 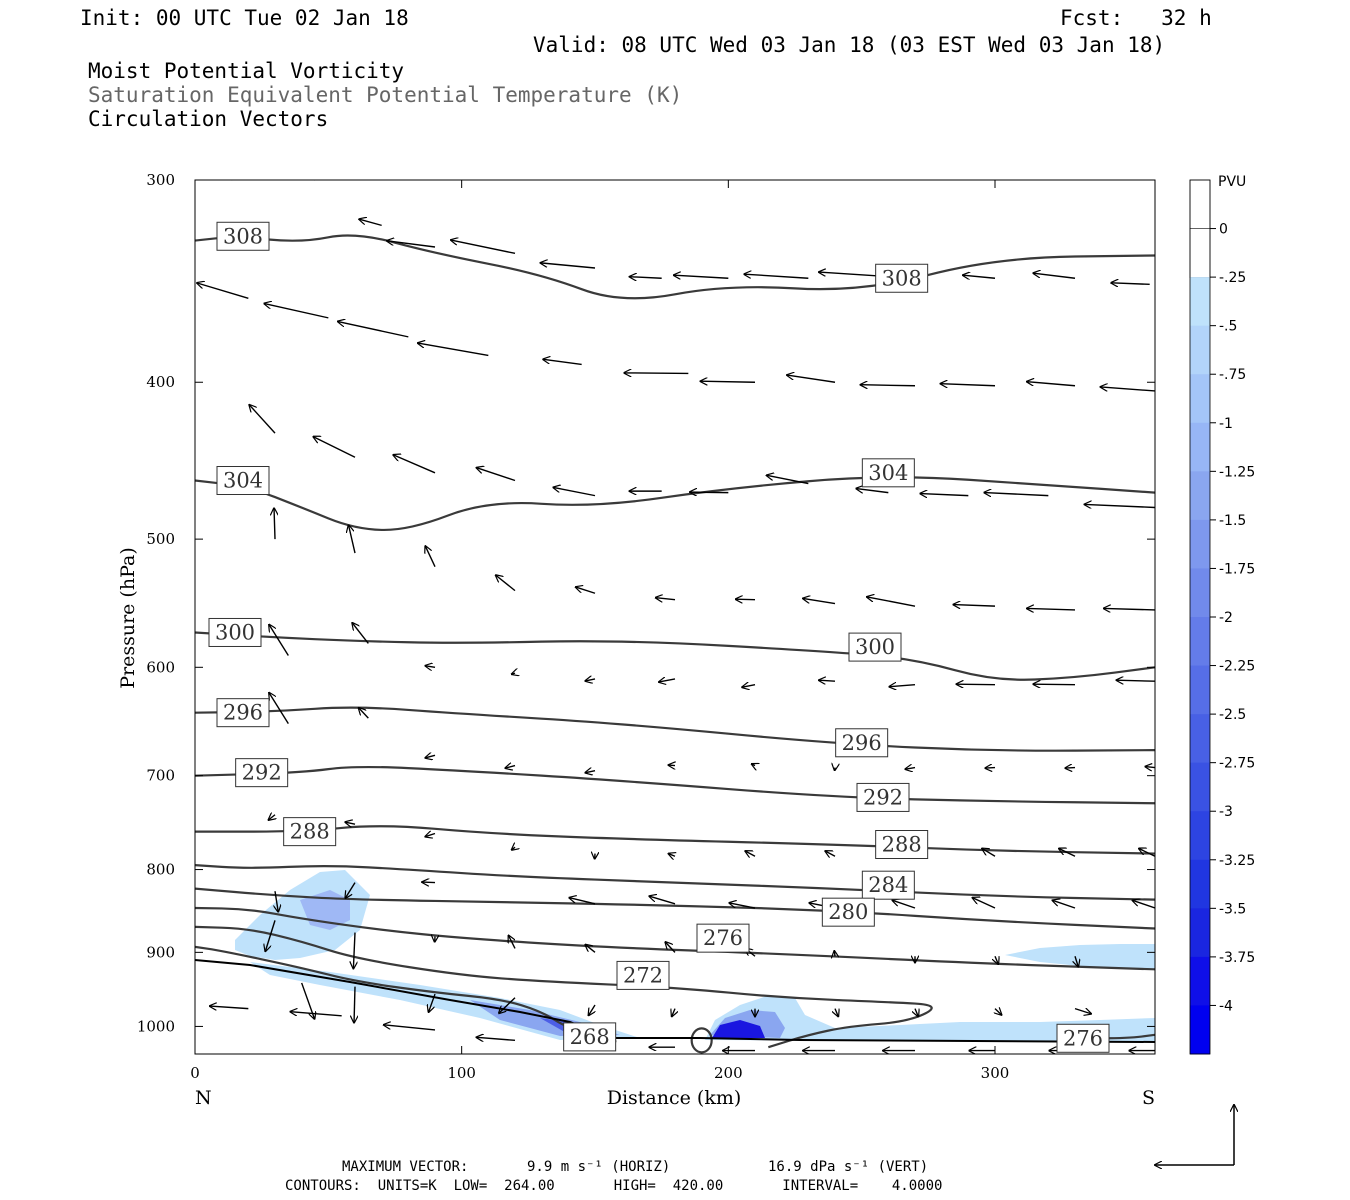 I want to click on x-tick-label: 300, so click(x=995, y=1073).